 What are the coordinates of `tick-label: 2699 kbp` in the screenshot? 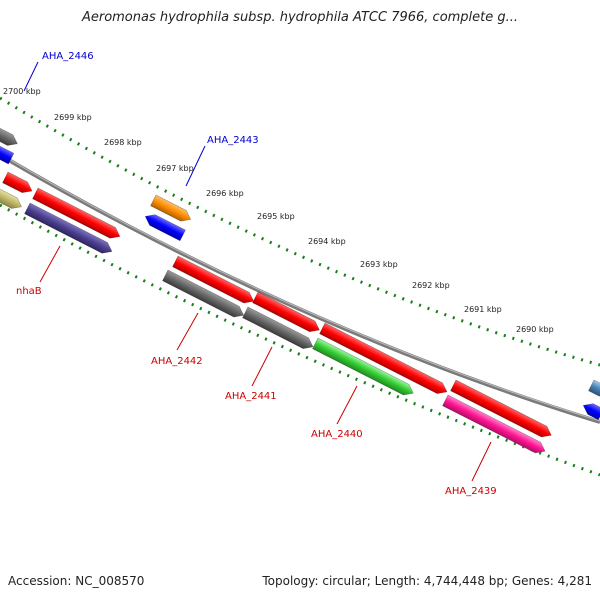 It's located at (73, 117).